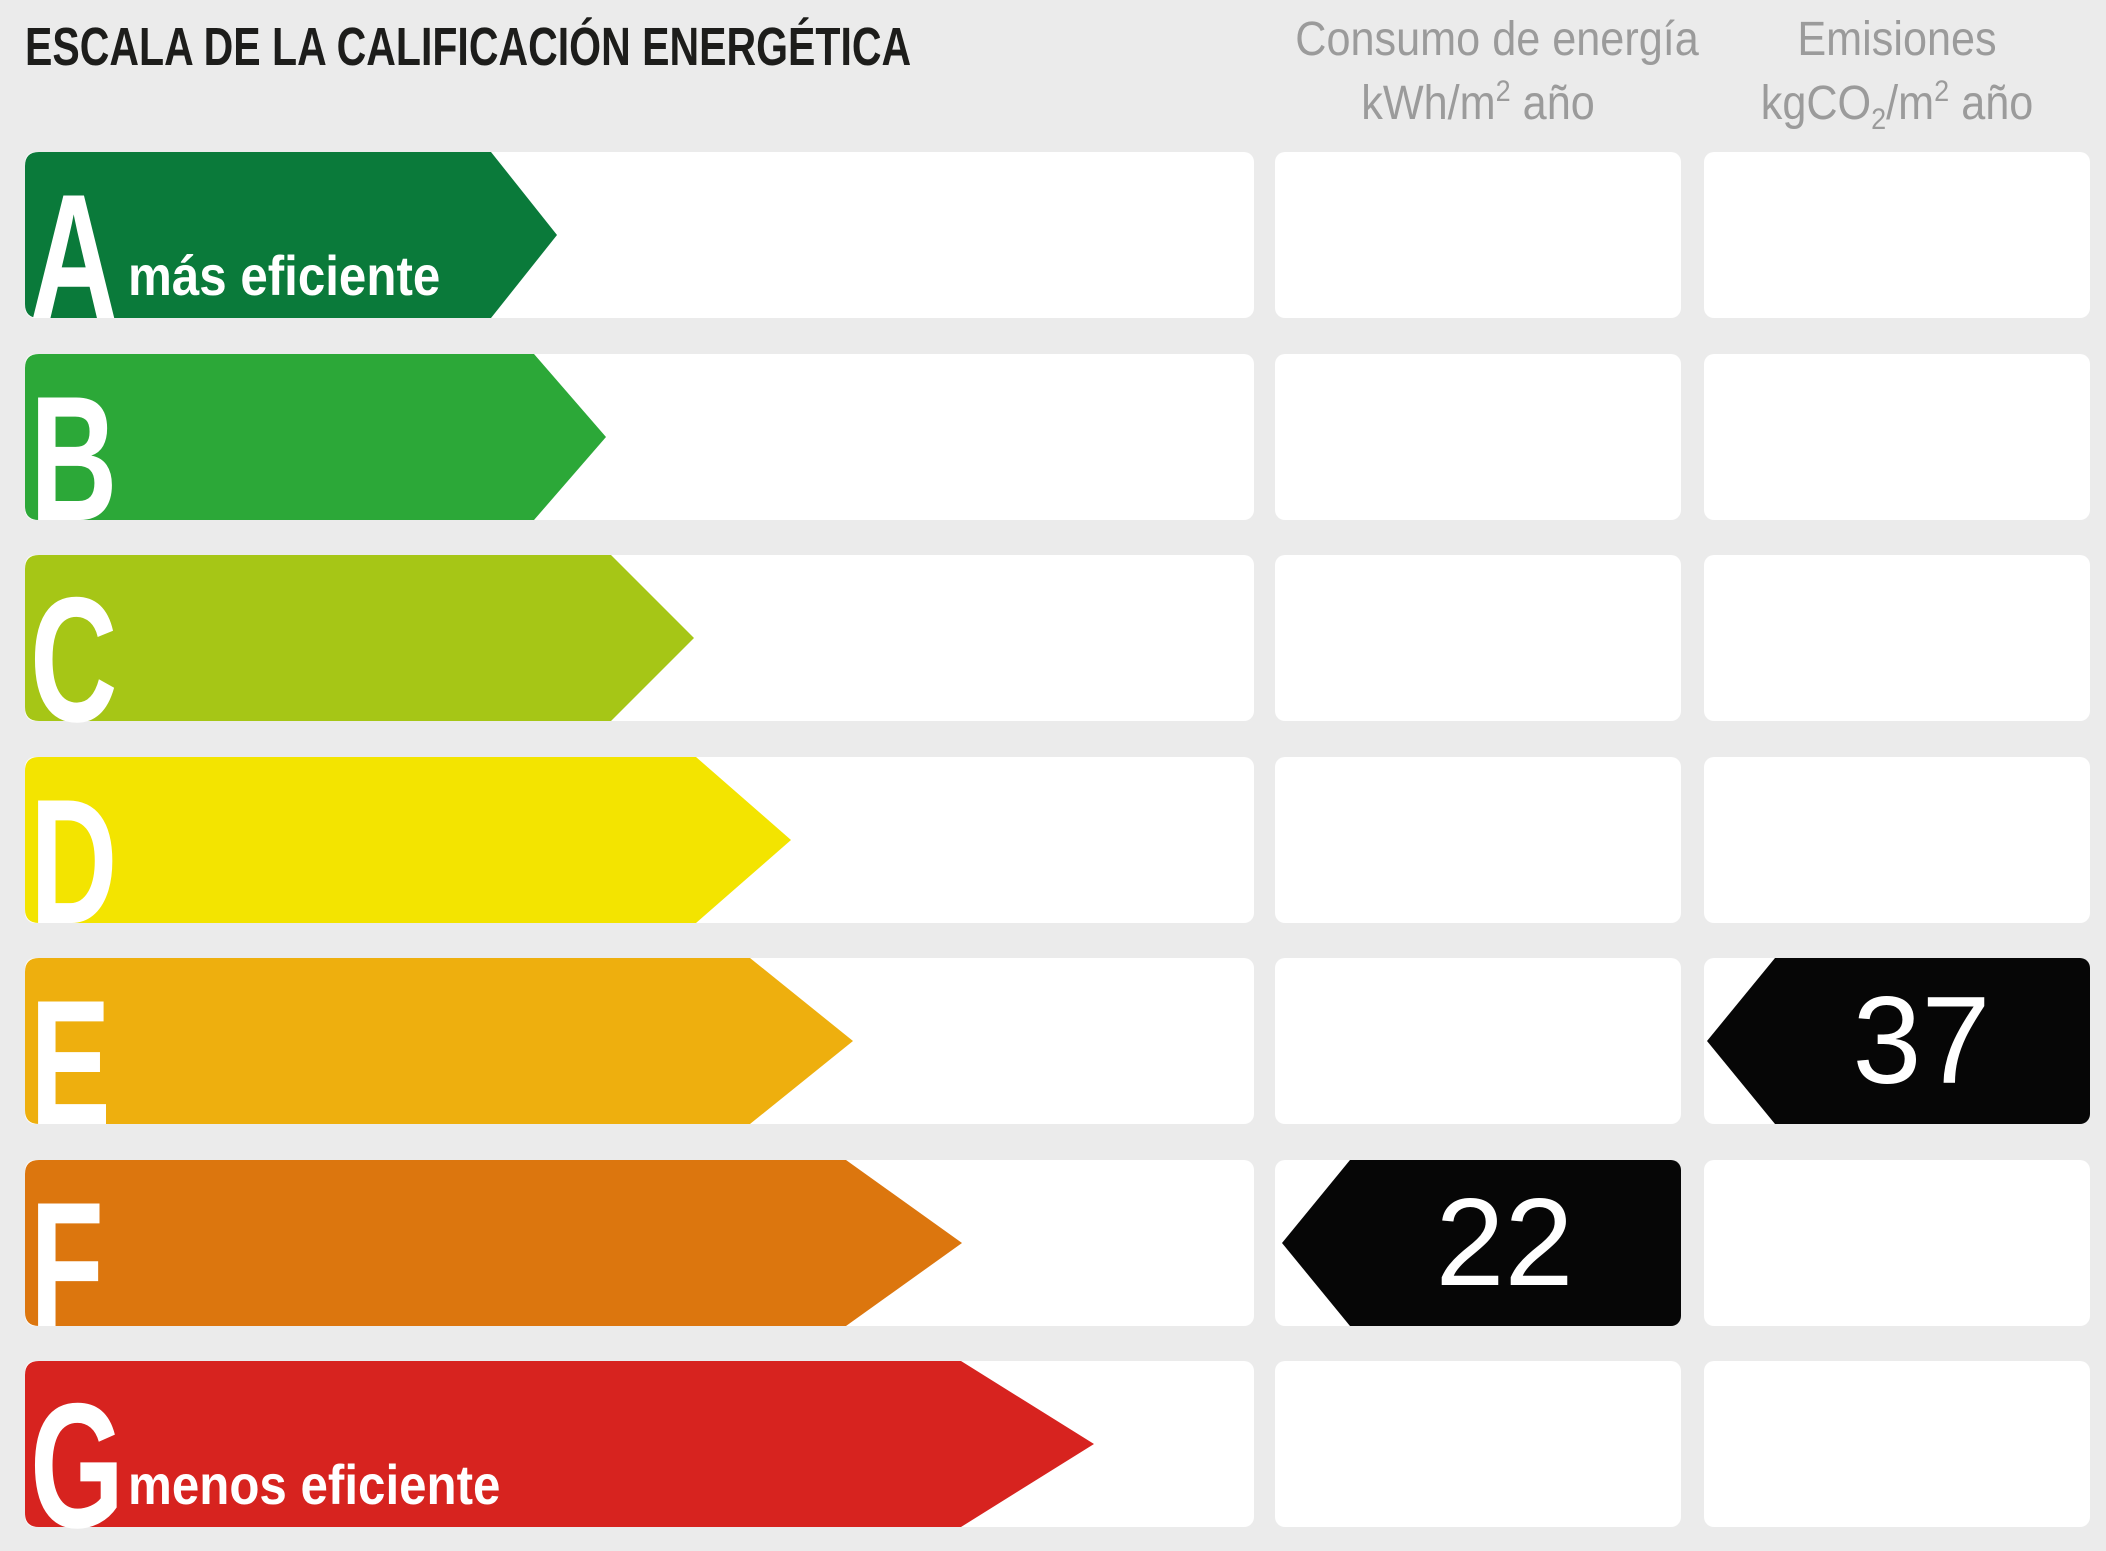 Image resolution: width=2106 pixels, height=1551 pixels. I want to click on column-header-emisiones: Emisiones kgCO2/m2 año, so click(1896, 80).